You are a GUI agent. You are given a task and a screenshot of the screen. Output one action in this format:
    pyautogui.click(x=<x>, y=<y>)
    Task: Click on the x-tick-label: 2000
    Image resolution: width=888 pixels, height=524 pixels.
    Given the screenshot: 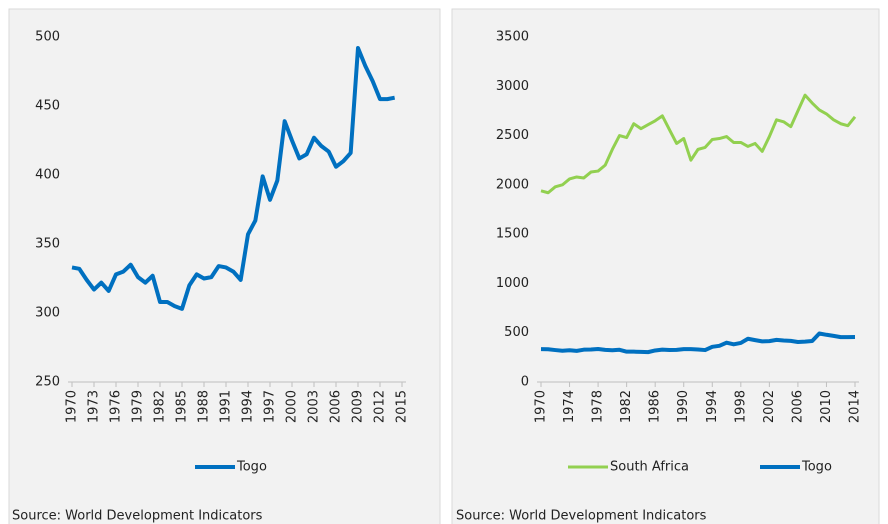 What is the action you would take?
    pyautogui.click(x=292, y=406)
    